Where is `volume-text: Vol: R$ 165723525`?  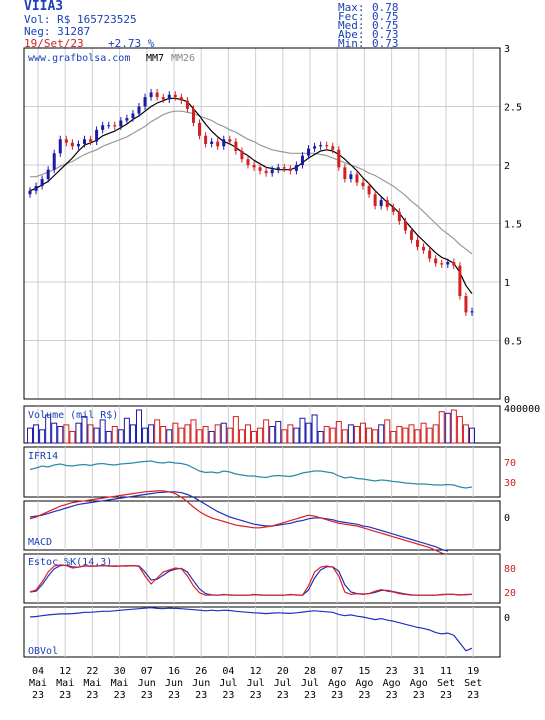 volume-text: Vol: R$ 165723525 is located at coordinates (80, 19).